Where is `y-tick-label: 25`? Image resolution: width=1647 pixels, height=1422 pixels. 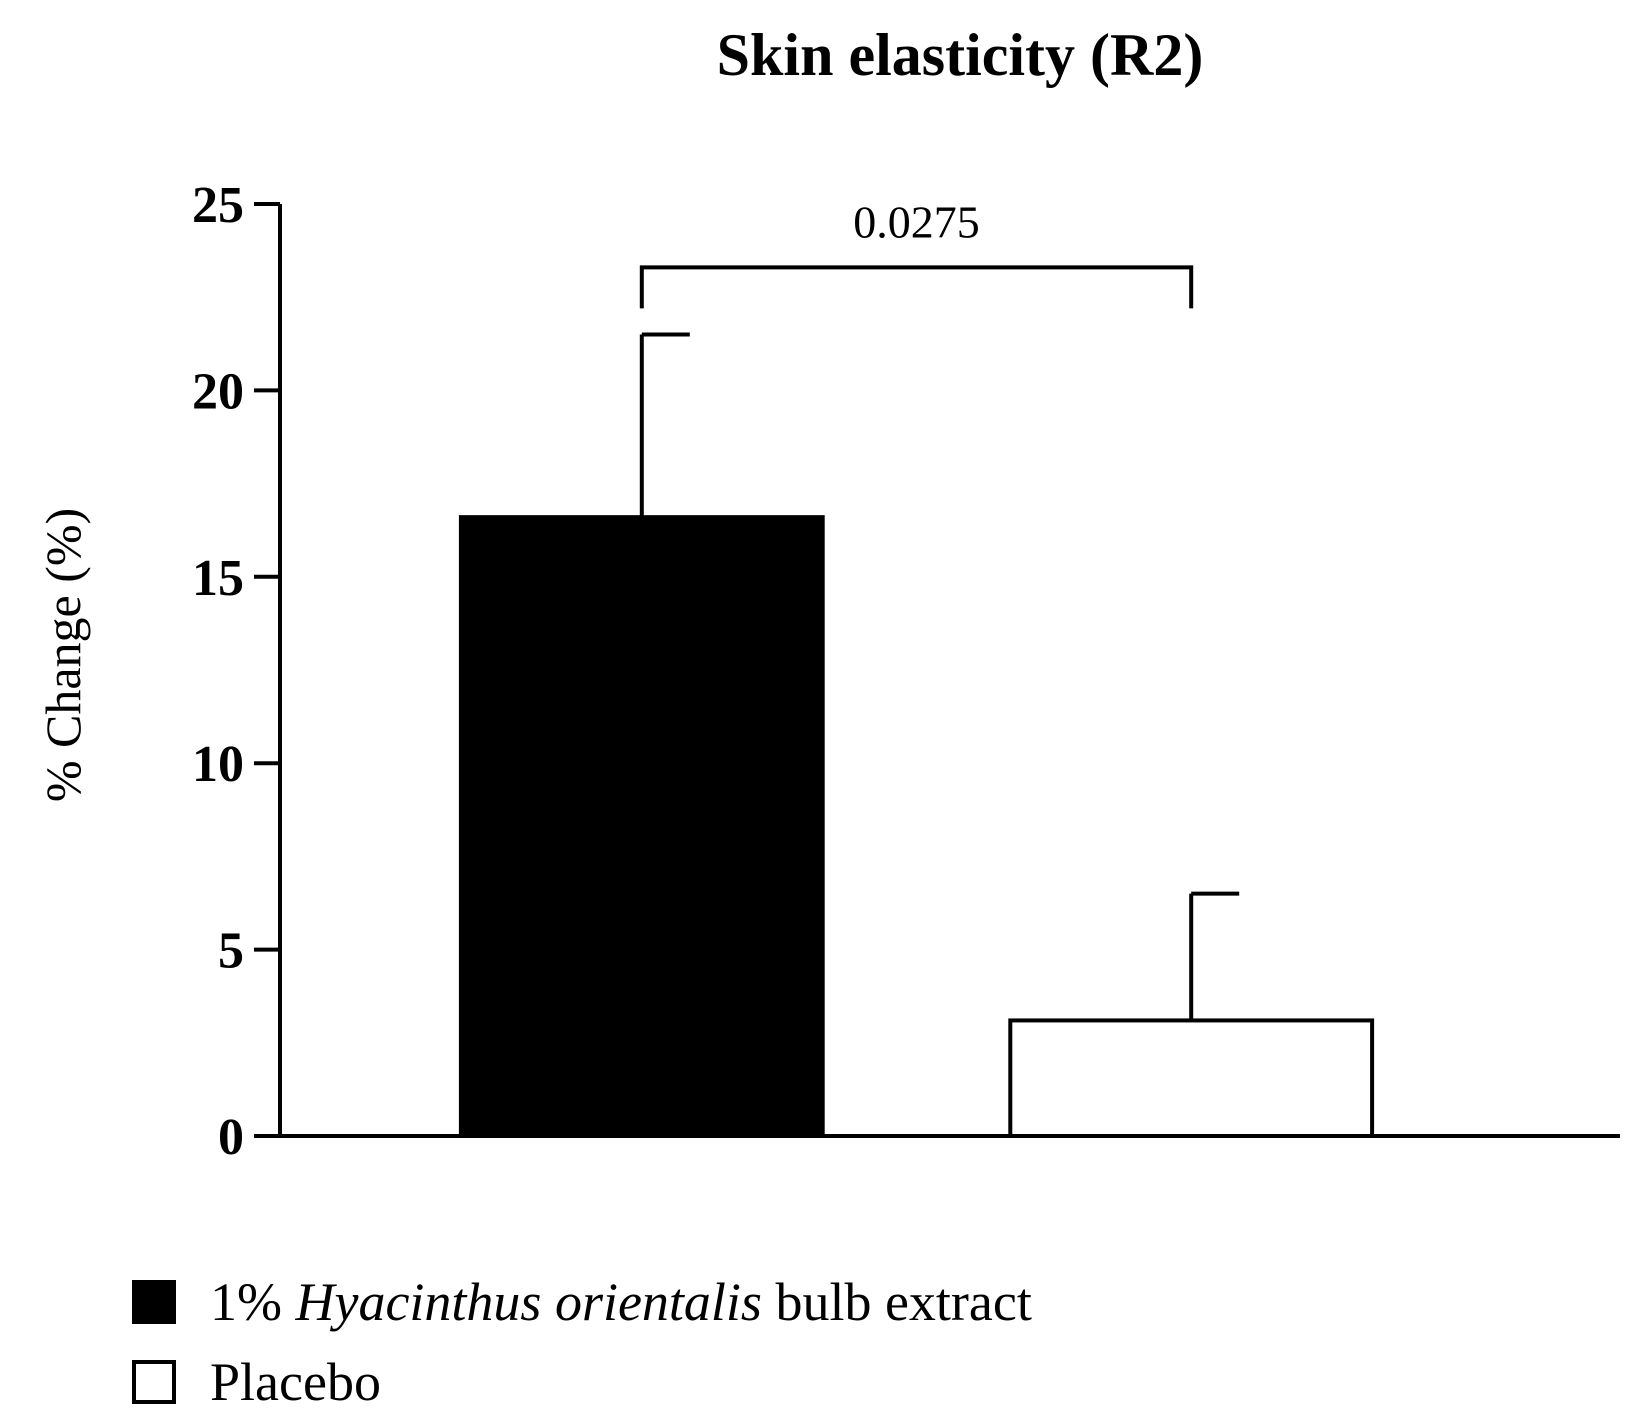
y-tick-label: 25 is located at coordinates (218, 205).